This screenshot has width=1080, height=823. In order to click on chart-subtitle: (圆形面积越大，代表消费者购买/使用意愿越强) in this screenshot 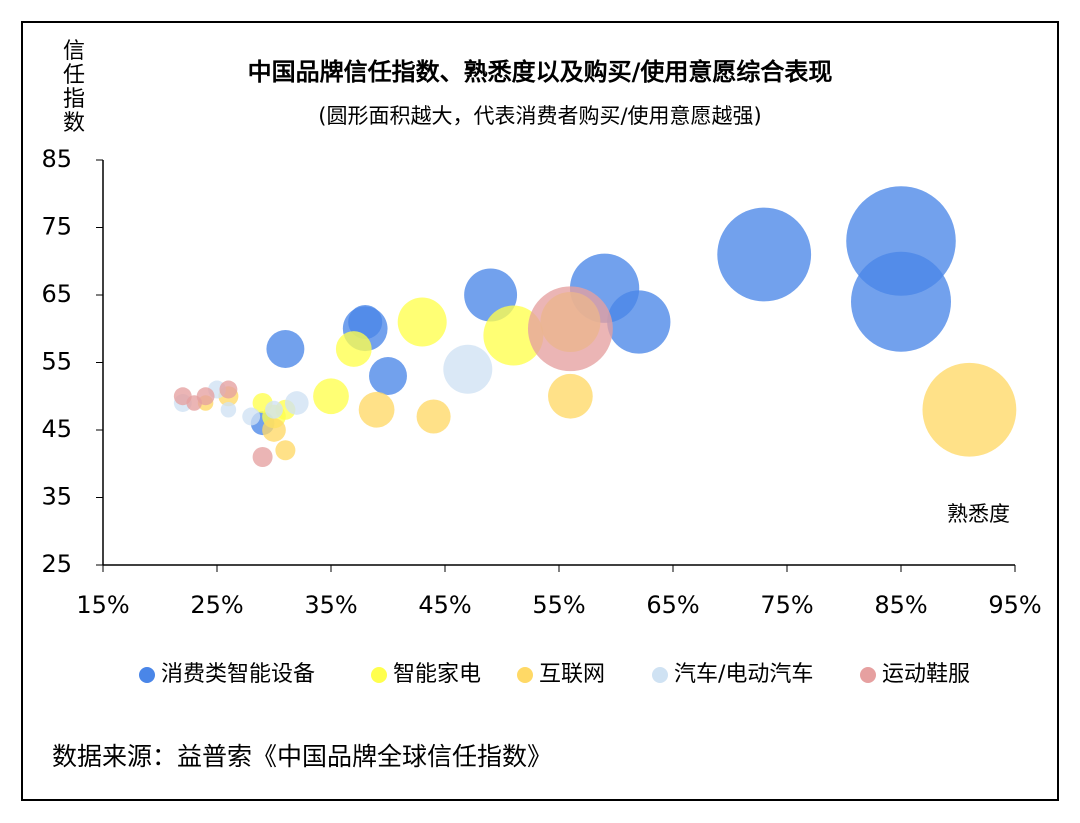, I will do `click(539, 116)`.